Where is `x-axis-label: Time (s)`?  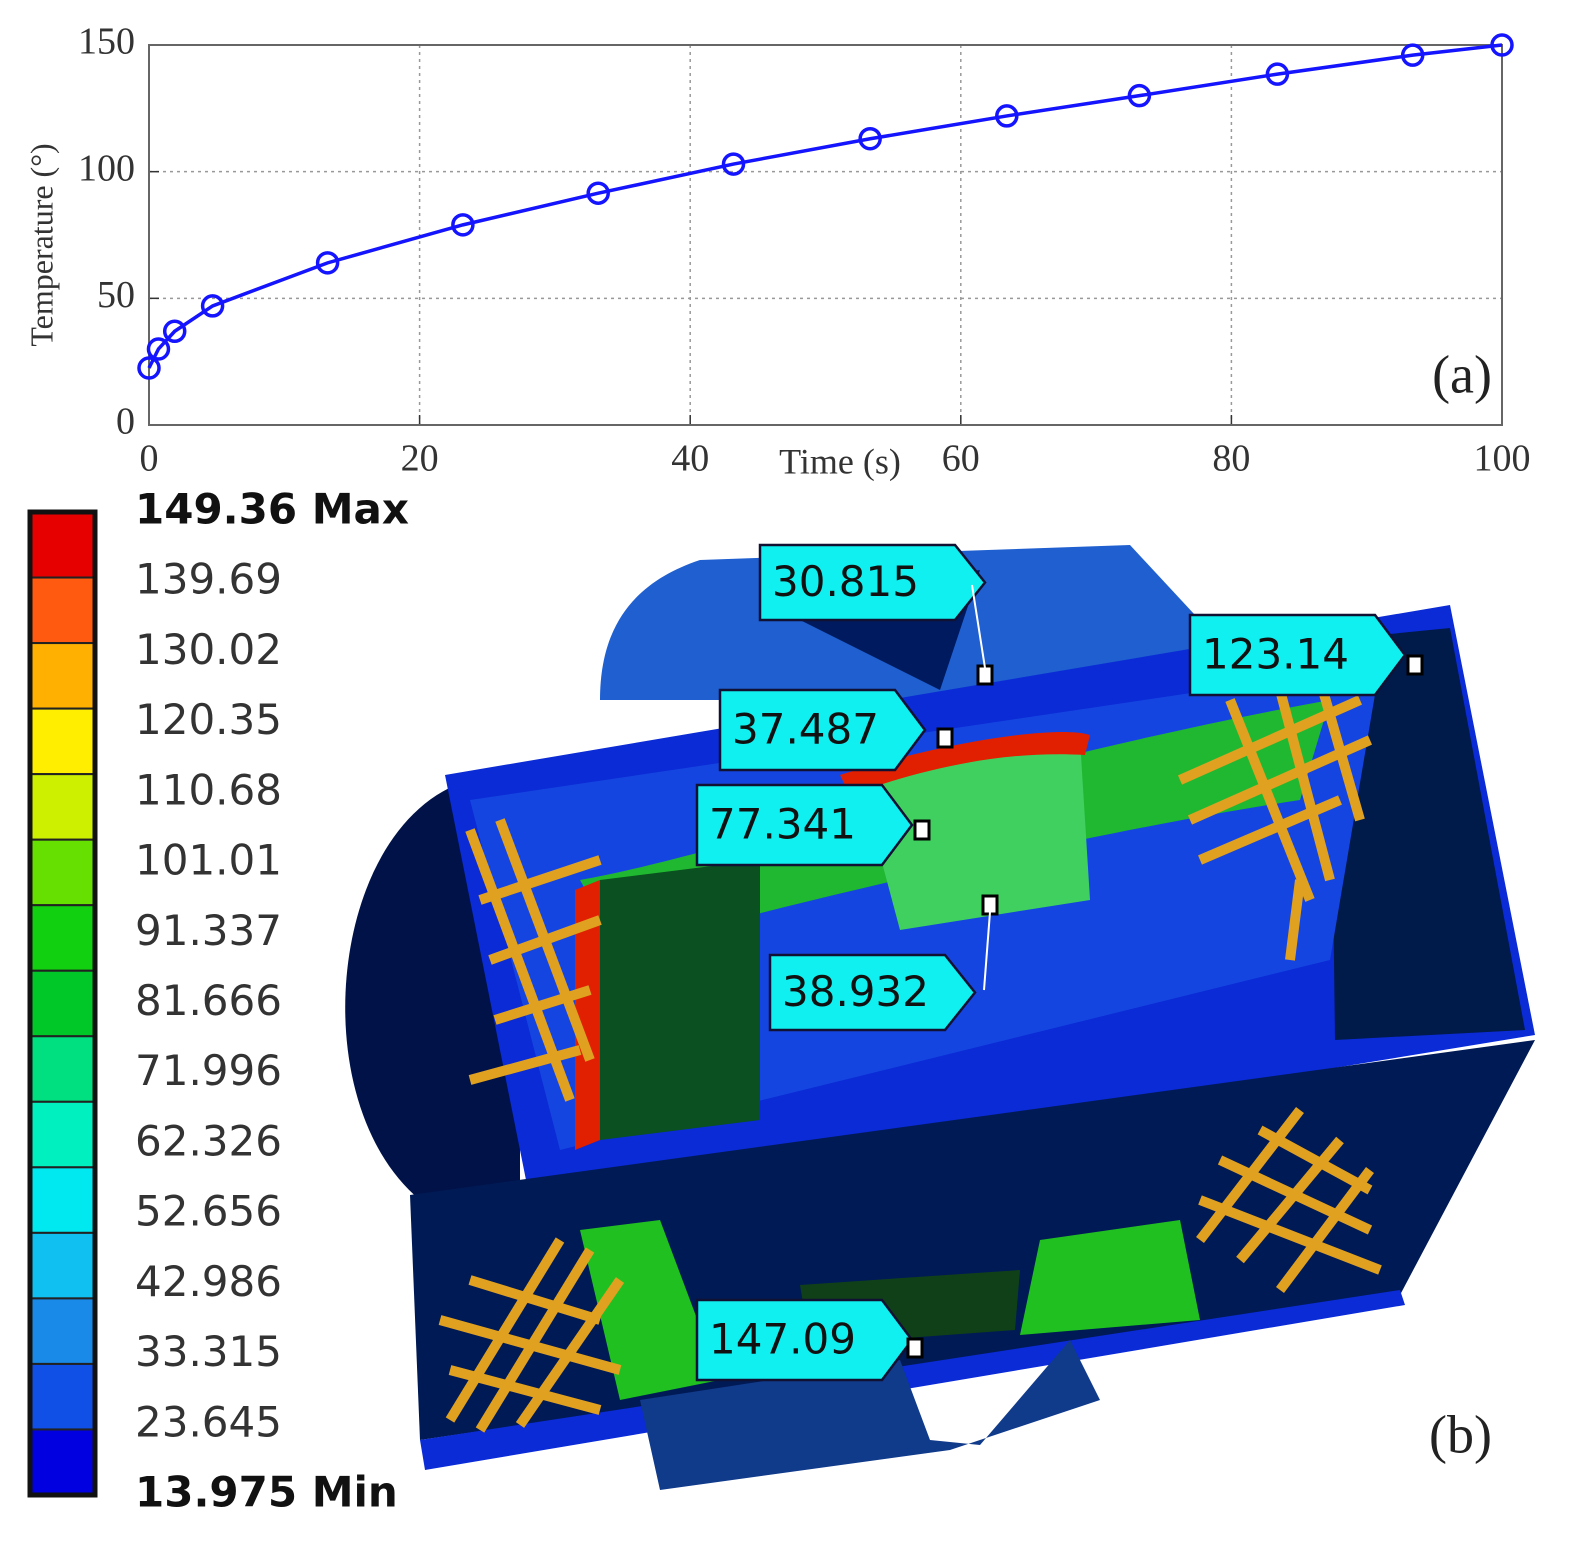 x-axis-label: Time (s) is located at coordinates (840, 461).